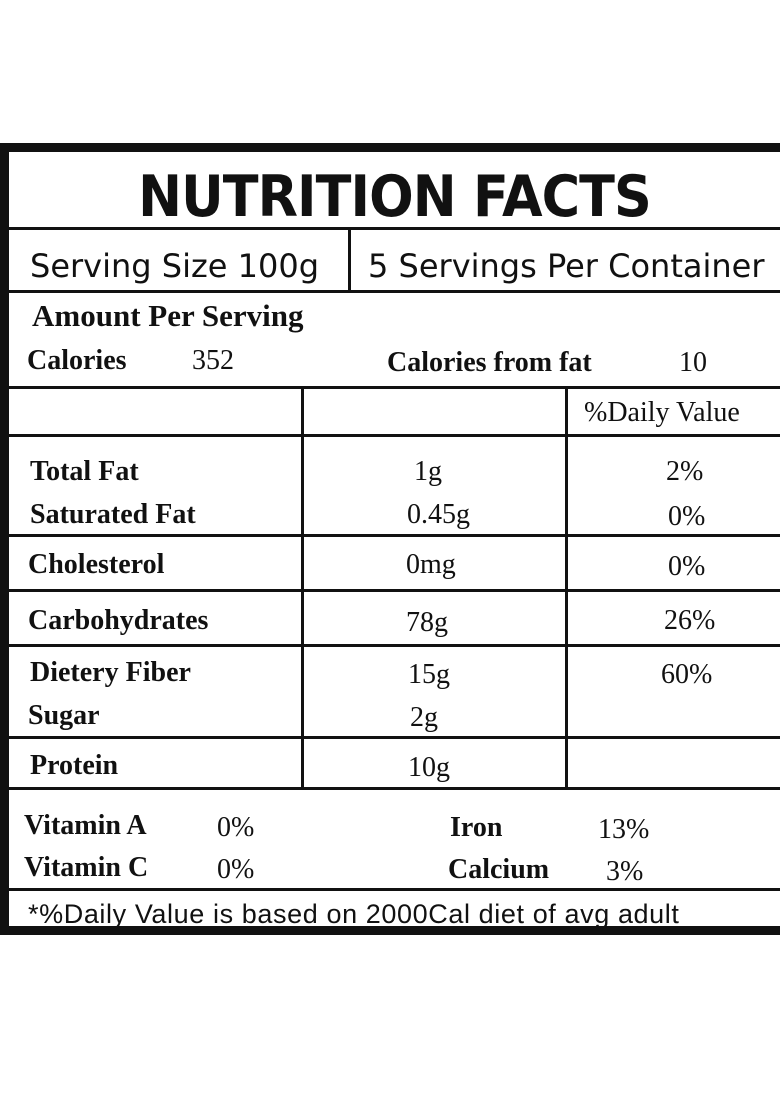 The image size is (780, 1108). I want to click on carbohydrates-name: Carbohydrates, so click(118, 620).